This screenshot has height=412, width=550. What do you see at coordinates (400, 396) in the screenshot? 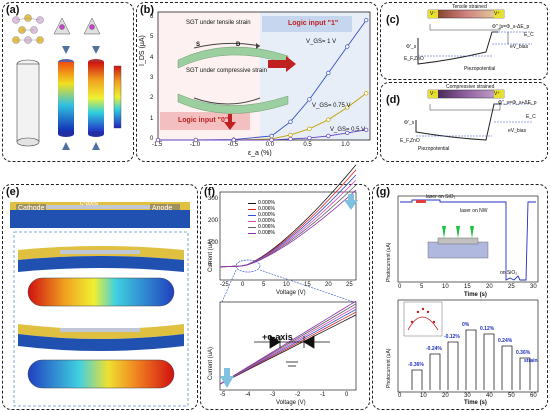
I see `panel-g-bot-xtick: 0` at bounding box center [400, 396].